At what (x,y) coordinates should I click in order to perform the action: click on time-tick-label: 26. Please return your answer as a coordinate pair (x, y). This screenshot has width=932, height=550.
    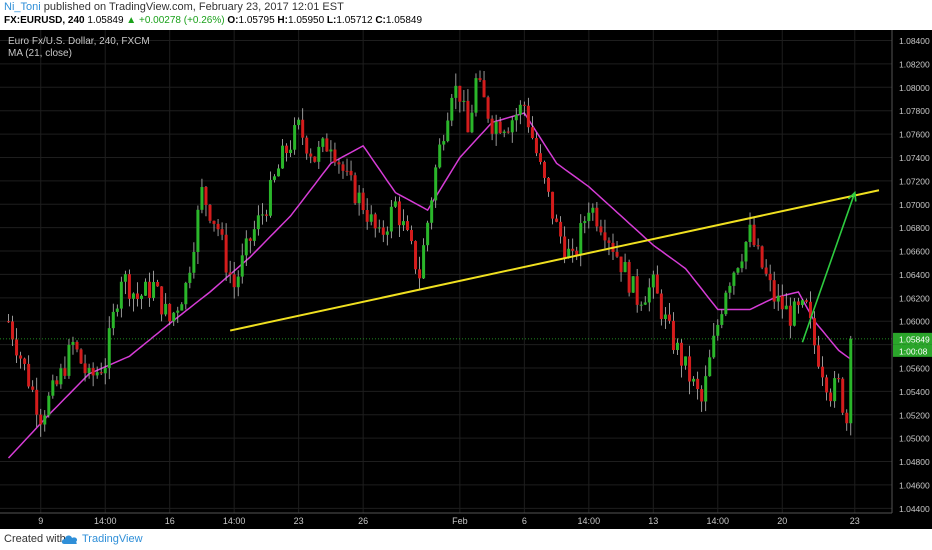
    Looking at the image, I should click on (363, 521).